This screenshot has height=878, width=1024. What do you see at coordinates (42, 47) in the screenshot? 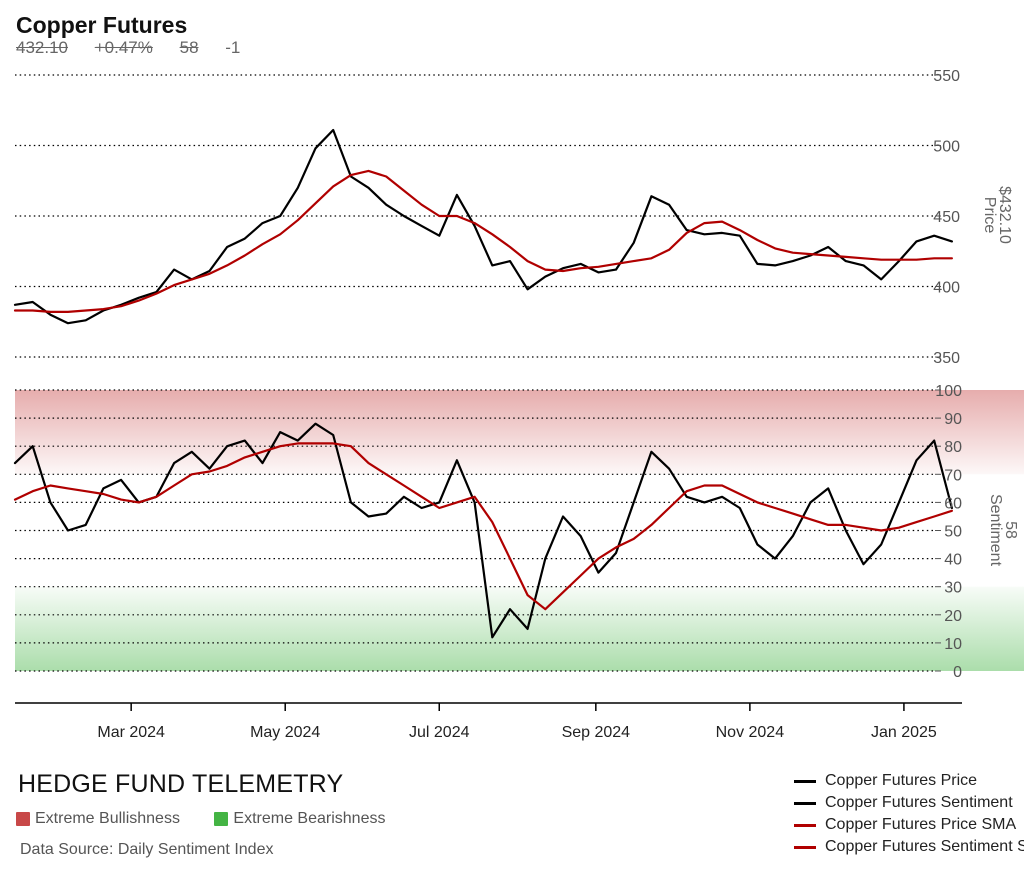
I see `stat-price: 432.10` at bounding box center [42, 47].